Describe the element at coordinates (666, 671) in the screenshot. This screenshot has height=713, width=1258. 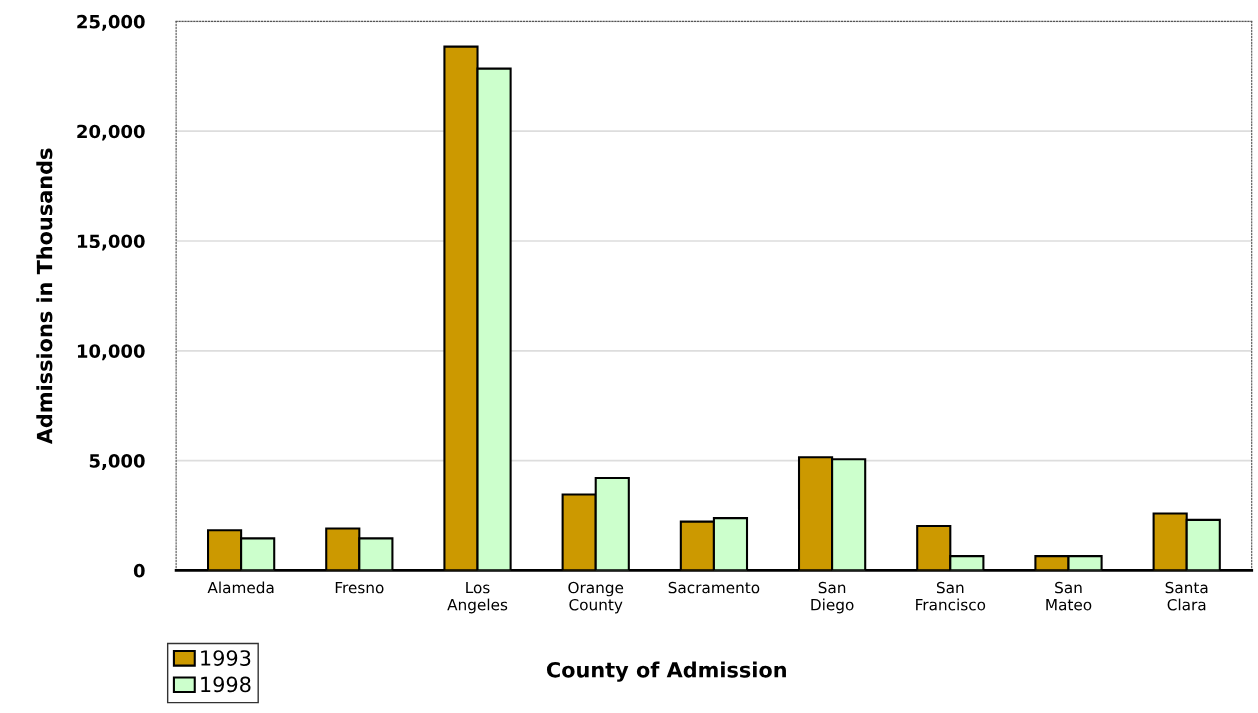
I see `x-axis-title: County of Admission` at that location.